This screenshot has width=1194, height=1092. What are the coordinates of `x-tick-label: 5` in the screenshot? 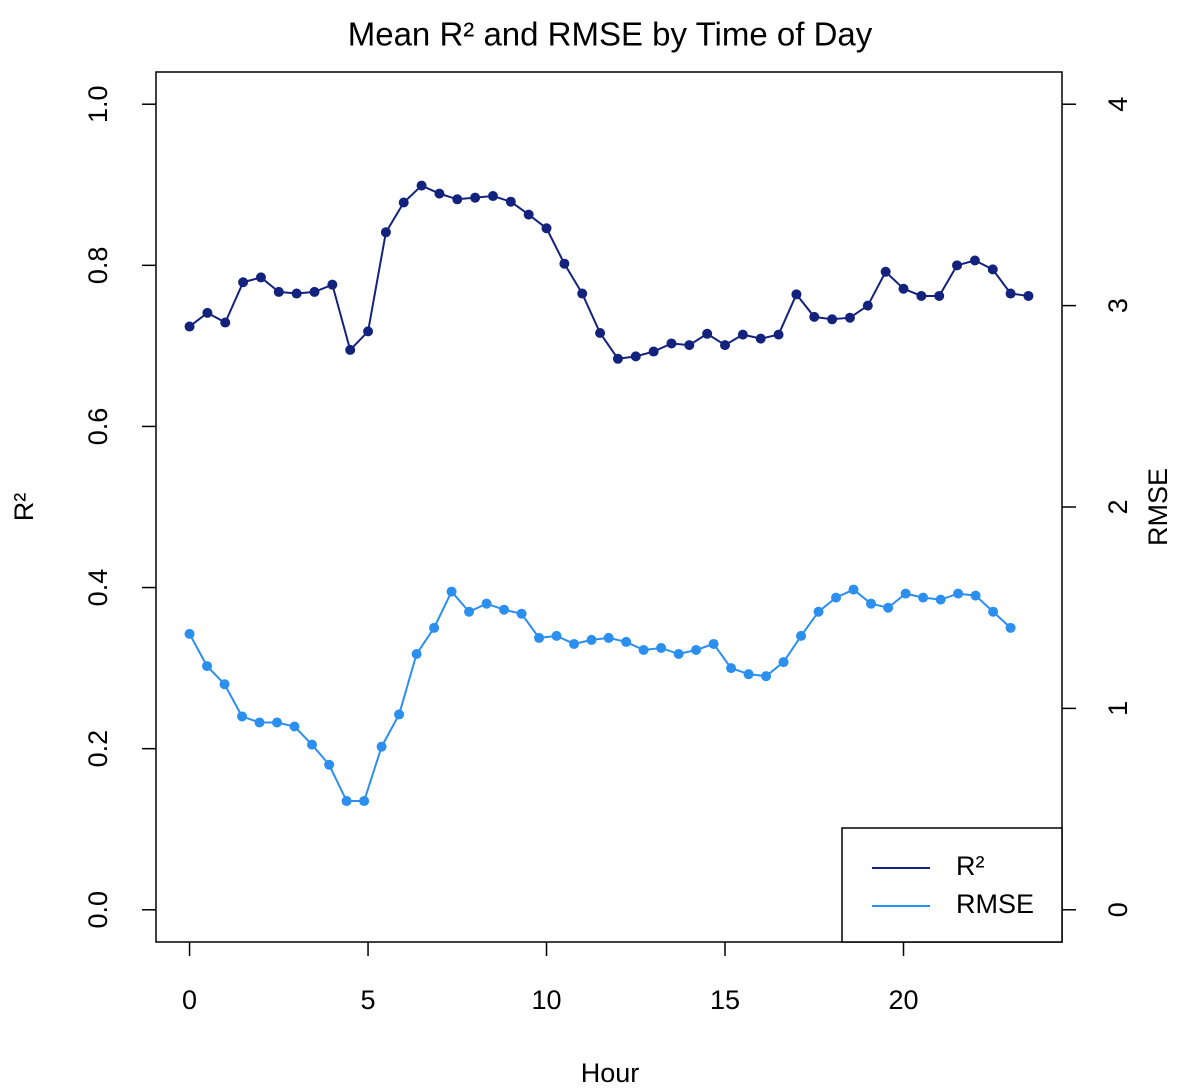 It's located at (368, 1000).